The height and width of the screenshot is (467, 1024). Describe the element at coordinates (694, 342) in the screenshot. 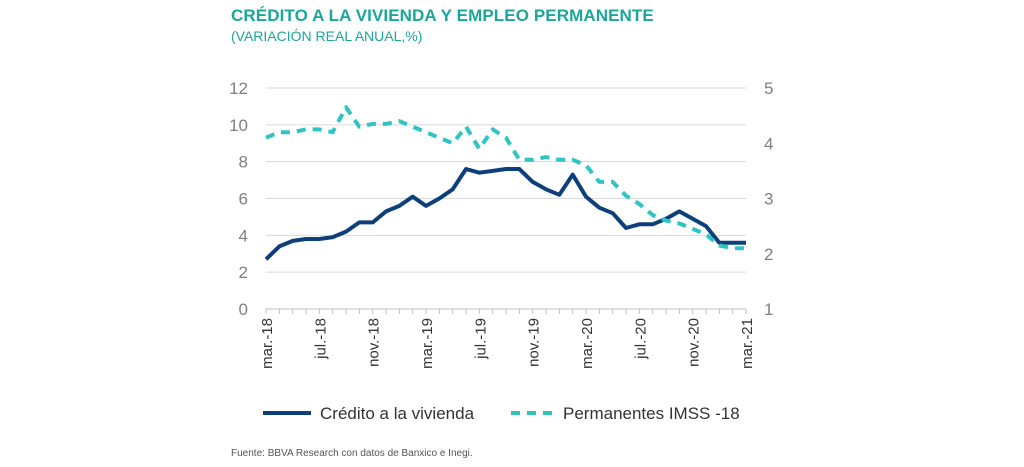

I see `x-tick-label: nov.-20` at that location.